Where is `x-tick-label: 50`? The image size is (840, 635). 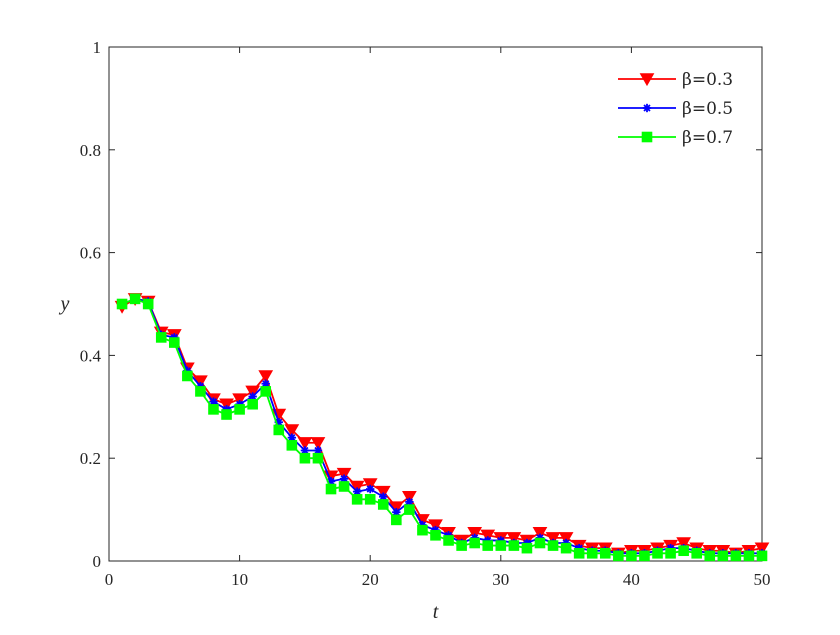
x-tick-label: 50 is located at coordinates (762, 579).